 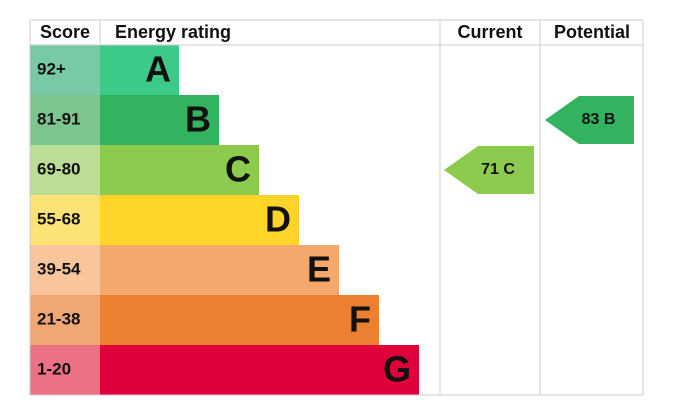 What do you see at coordinates (58, 168) in the screenshot?
I see `score-label: 69-80` at bounding box center [58, 168].